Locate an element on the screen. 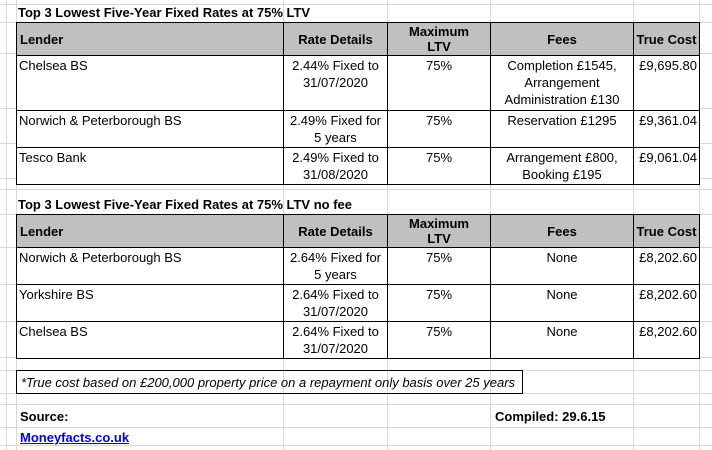 The image size is (712, 450). cell-fees: Arrangement £800, Booking £195 is located at coordinates (562, 166).